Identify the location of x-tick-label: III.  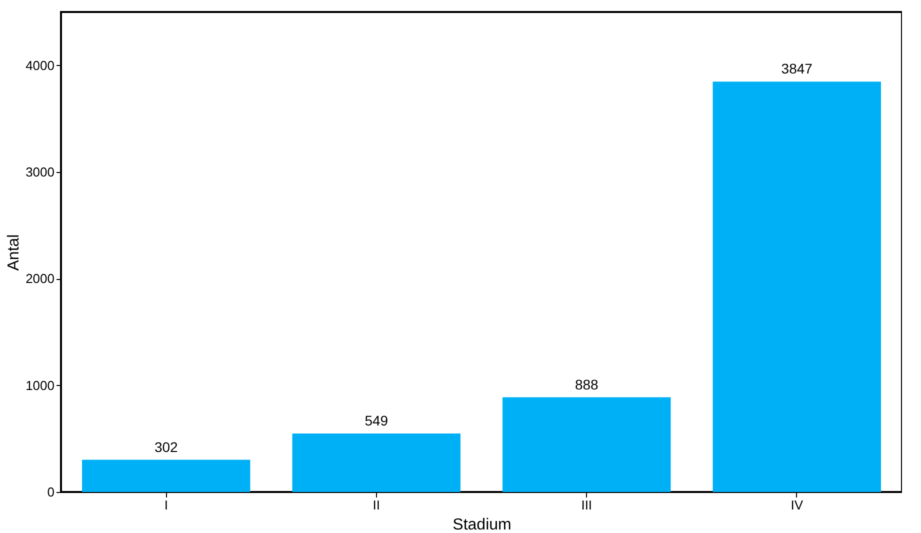
(586, 505).